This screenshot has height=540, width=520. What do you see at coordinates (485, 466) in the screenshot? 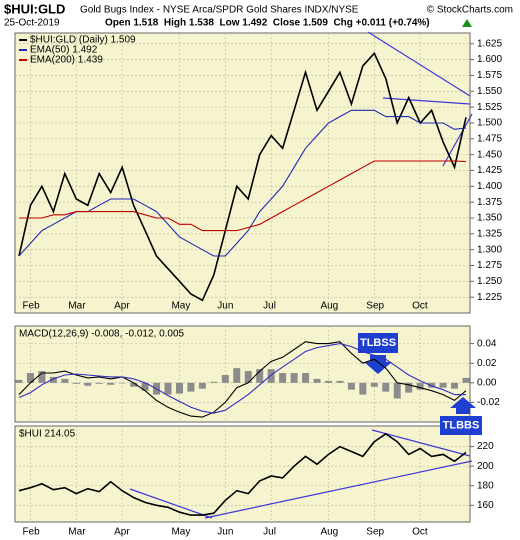
I see `y-tick-label: 200` at bounding box center [485, 466].